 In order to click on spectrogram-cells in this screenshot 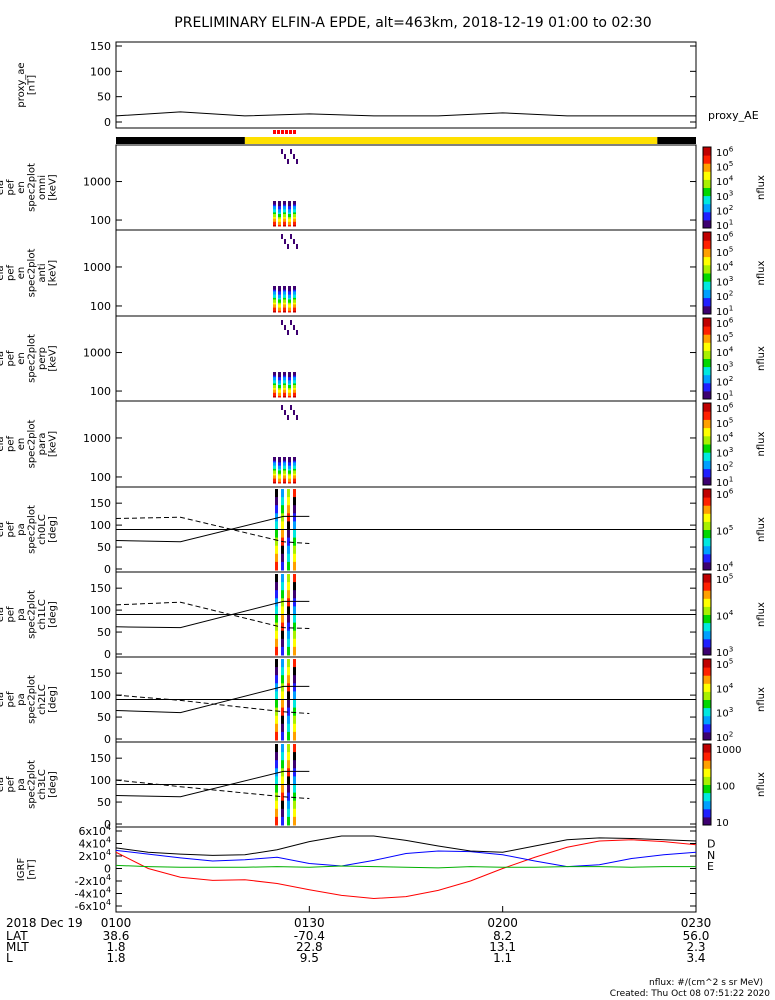, I will do `click(285, 487)`.